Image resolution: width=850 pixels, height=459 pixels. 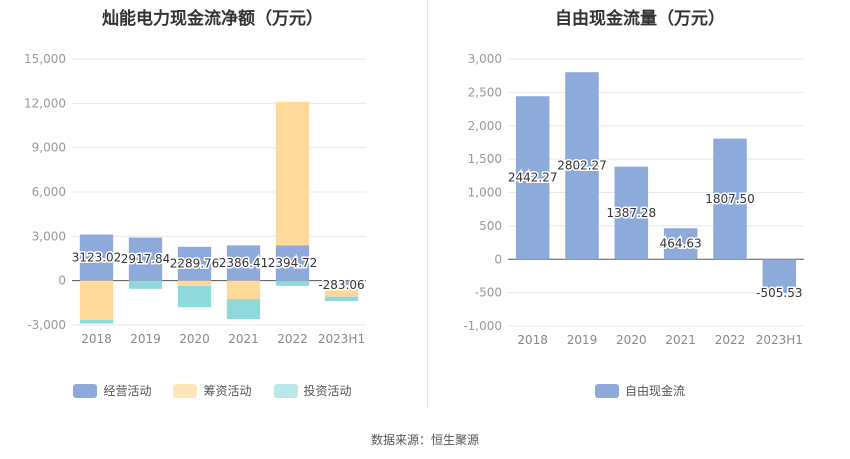 I want to click on data-label: 2394.72, so click(x=293, y=263).